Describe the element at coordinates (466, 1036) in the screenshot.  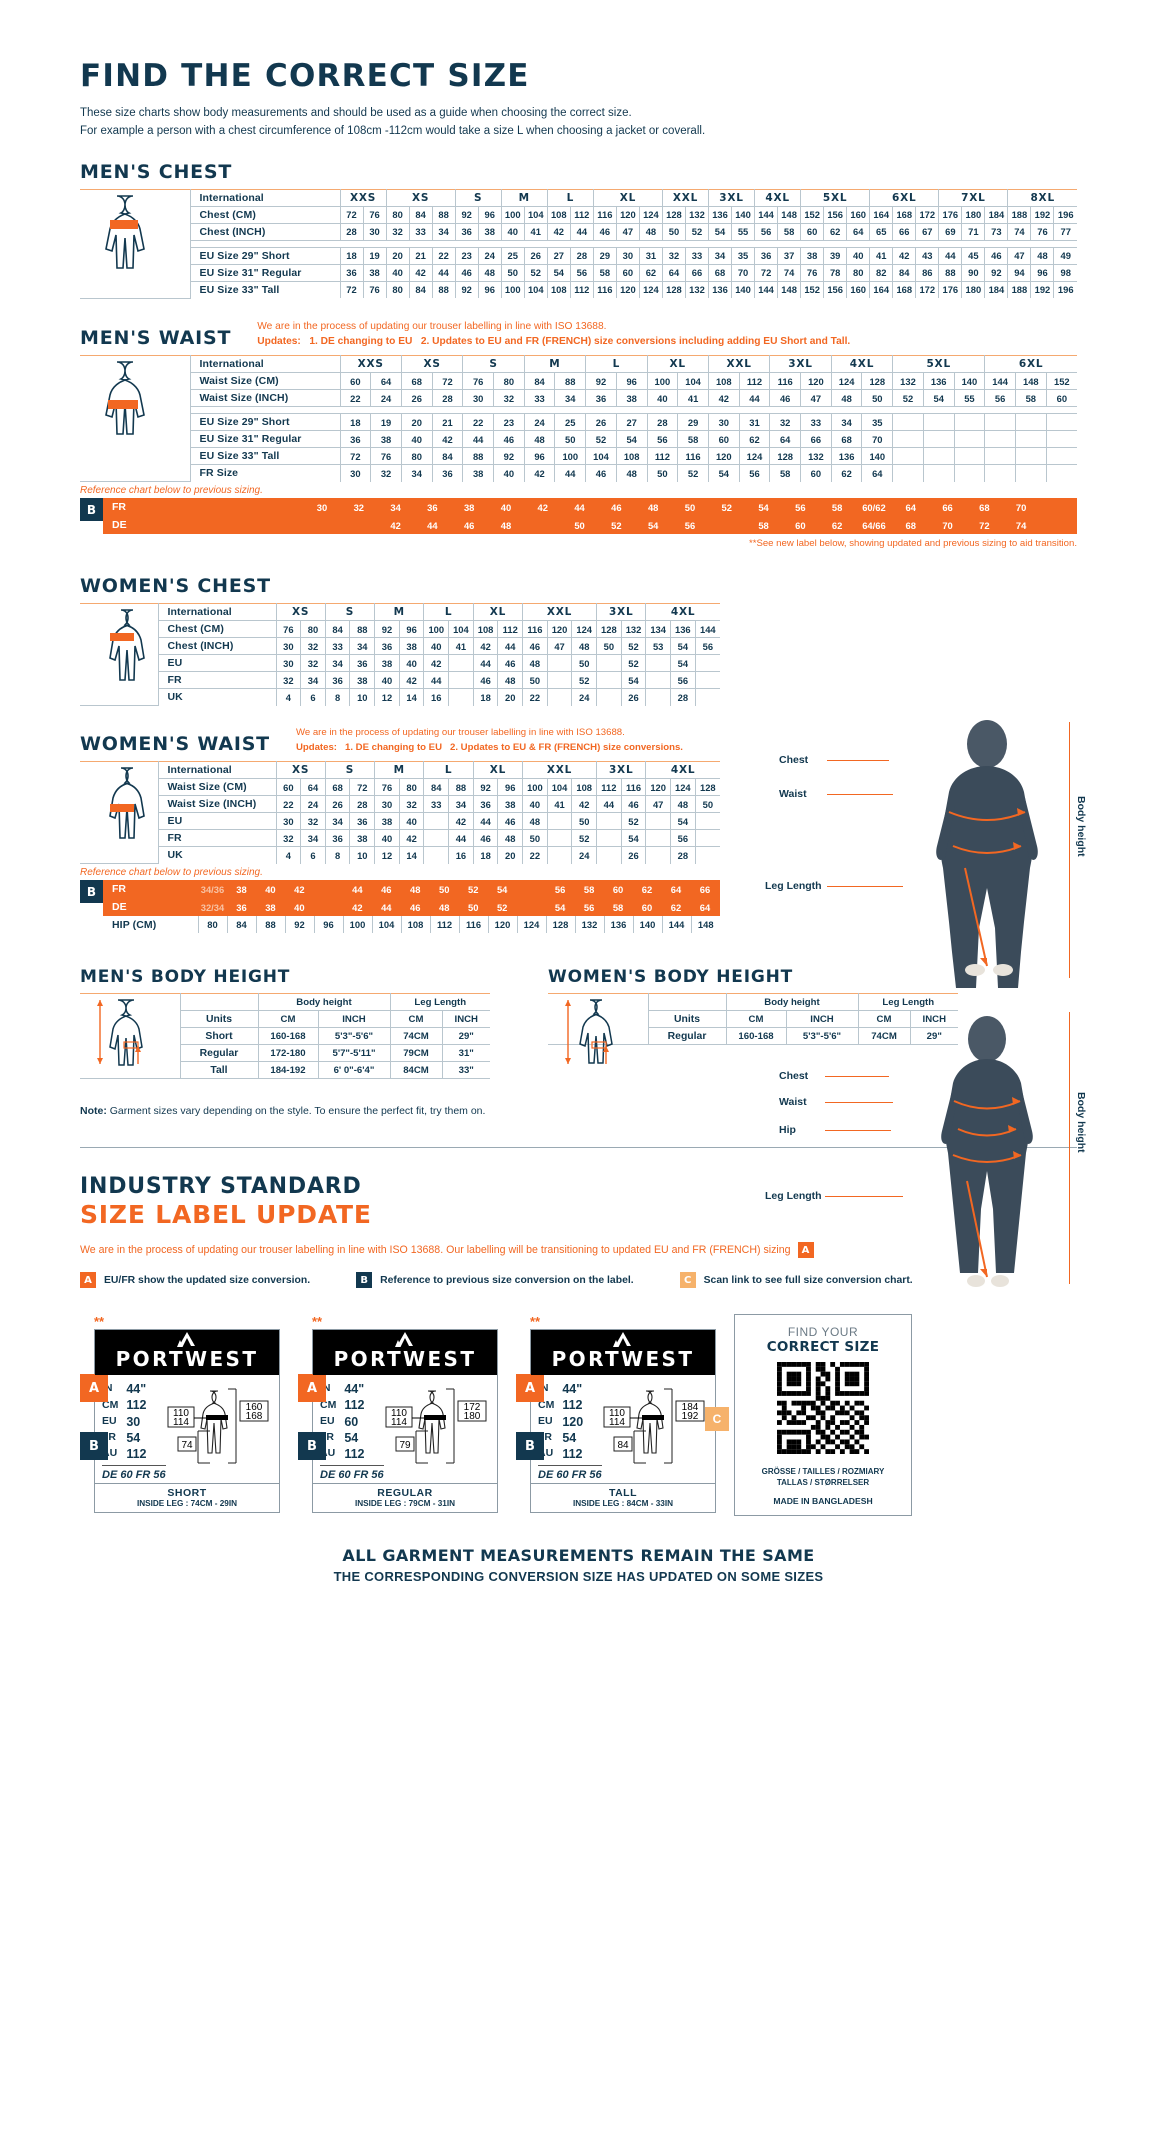
I see `cell: 29"` at that location.